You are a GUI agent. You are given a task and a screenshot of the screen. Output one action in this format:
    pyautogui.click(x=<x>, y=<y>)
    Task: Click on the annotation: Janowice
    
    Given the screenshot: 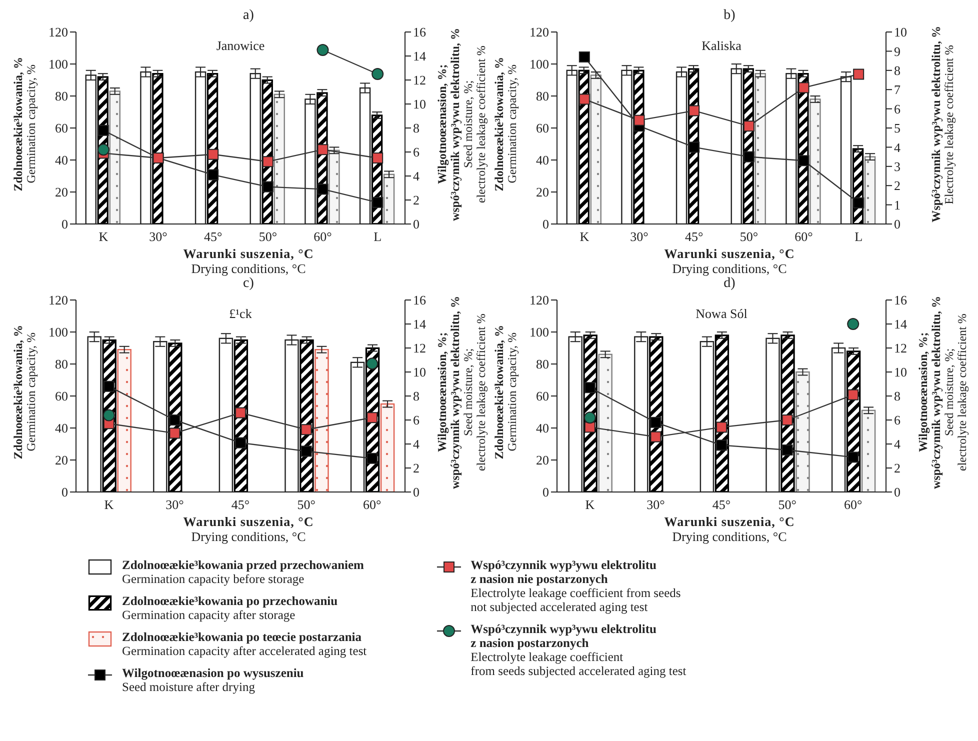 What is the action you would take?
    pyautogui.click(x=240, y=46)
    